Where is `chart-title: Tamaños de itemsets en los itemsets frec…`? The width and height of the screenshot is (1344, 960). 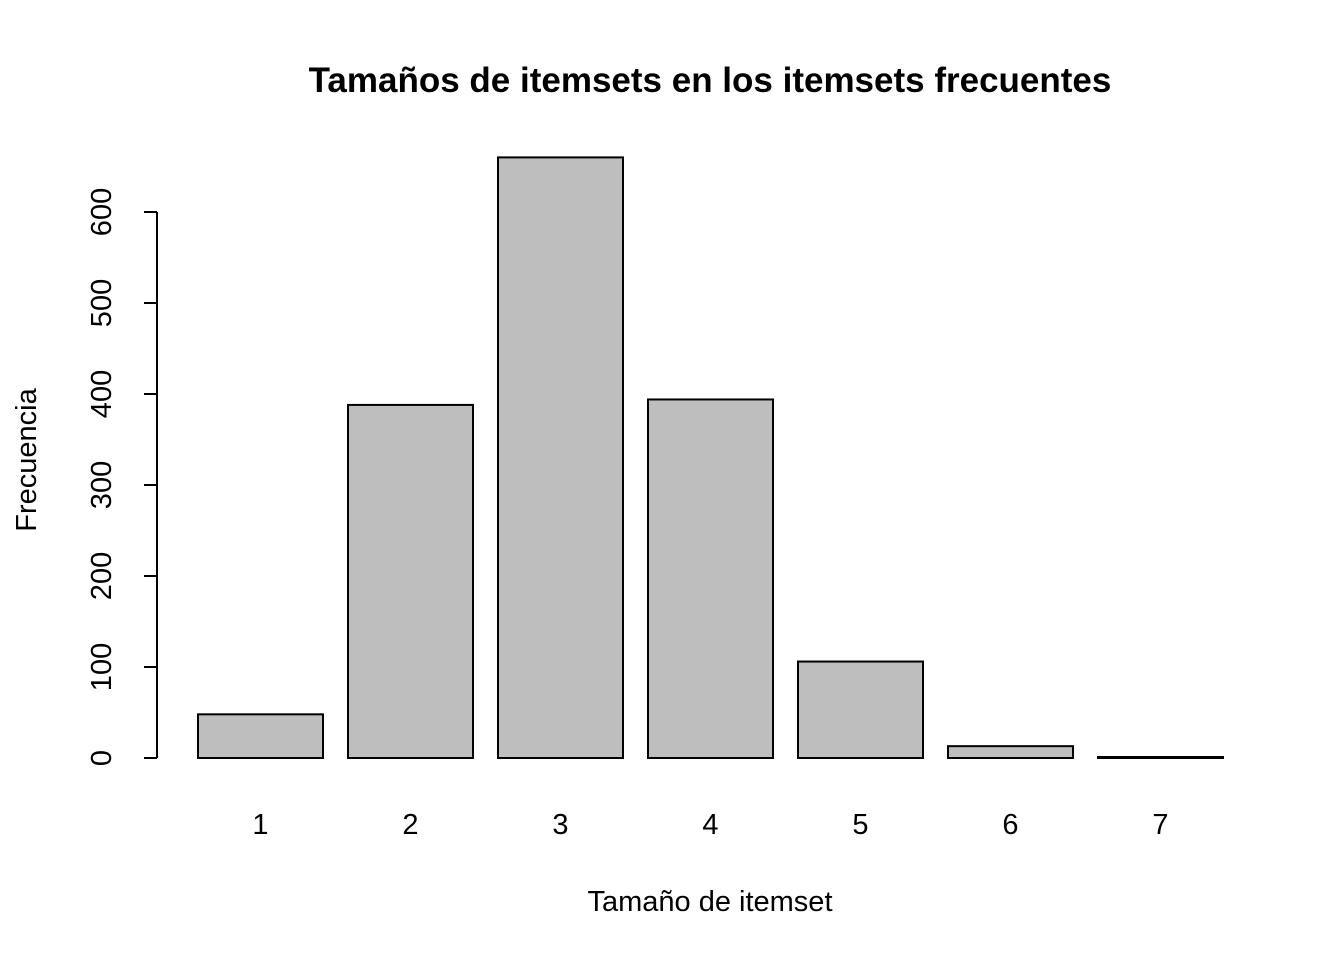
chart-title: Tamaños de itemsets en los itemsets frec… is located at coordinates (710, 80).